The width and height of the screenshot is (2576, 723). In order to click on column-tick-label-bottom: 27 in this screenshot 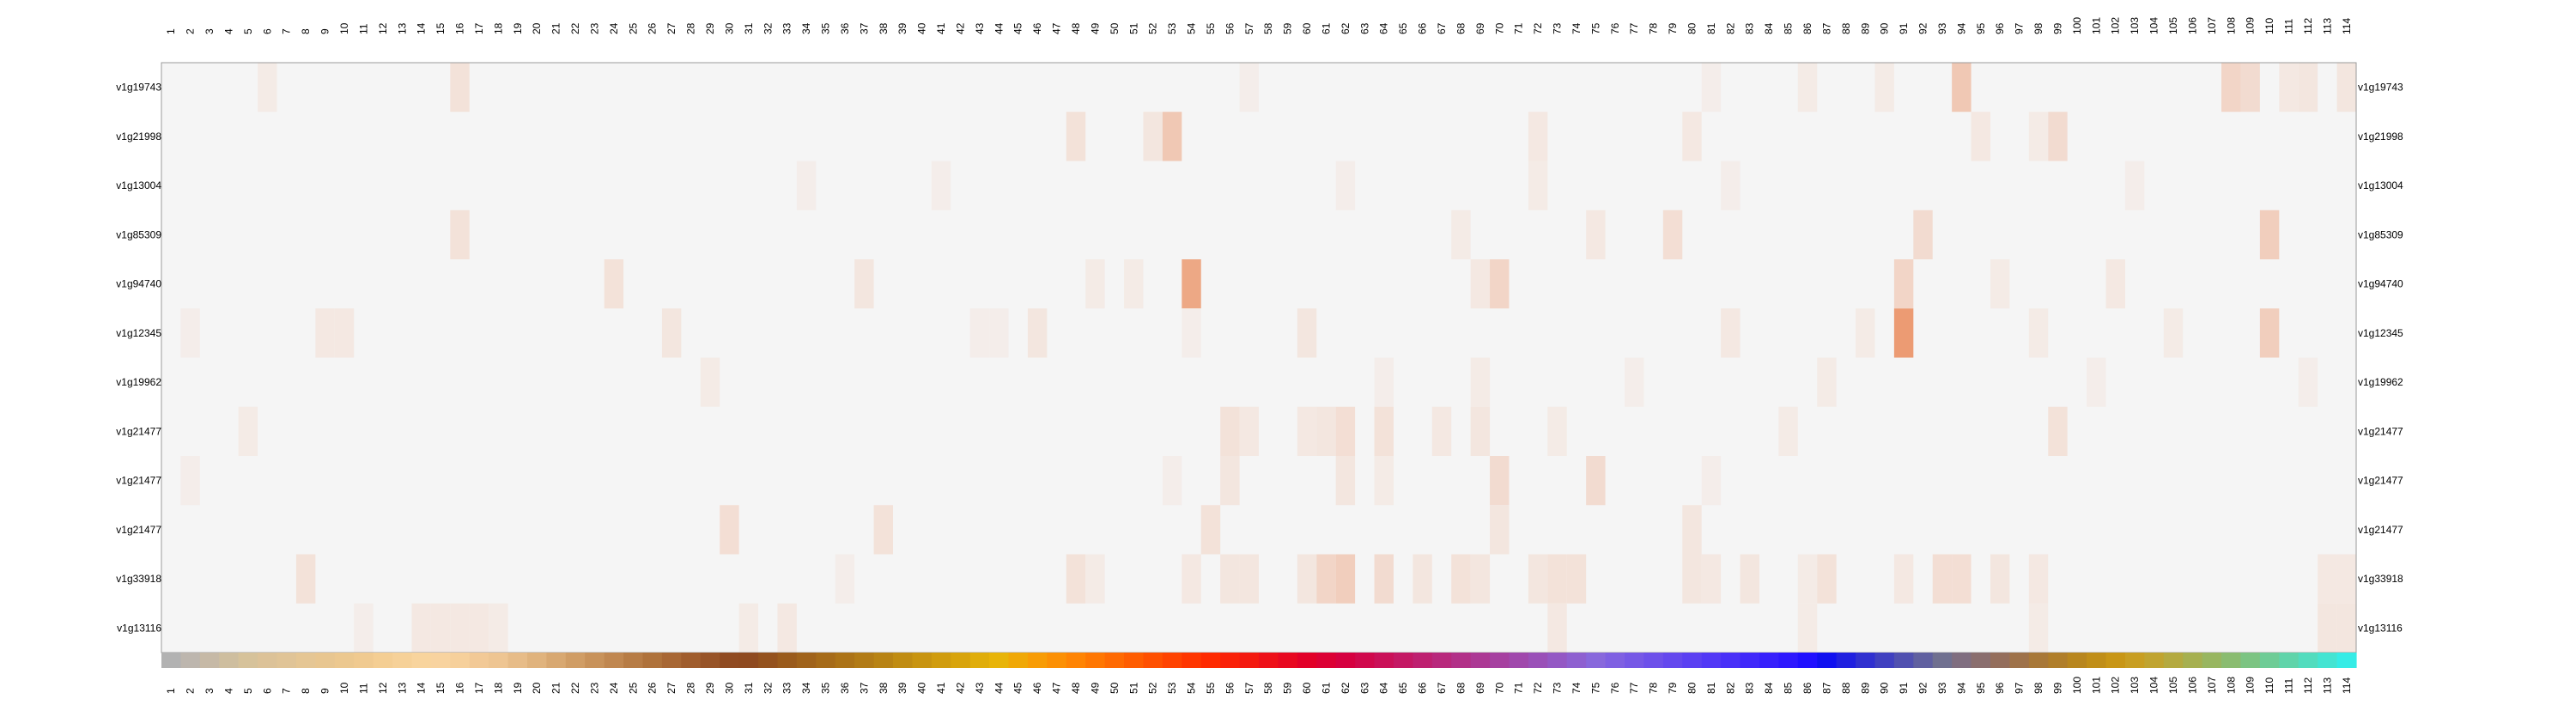, I will do `click(671, 688)`.